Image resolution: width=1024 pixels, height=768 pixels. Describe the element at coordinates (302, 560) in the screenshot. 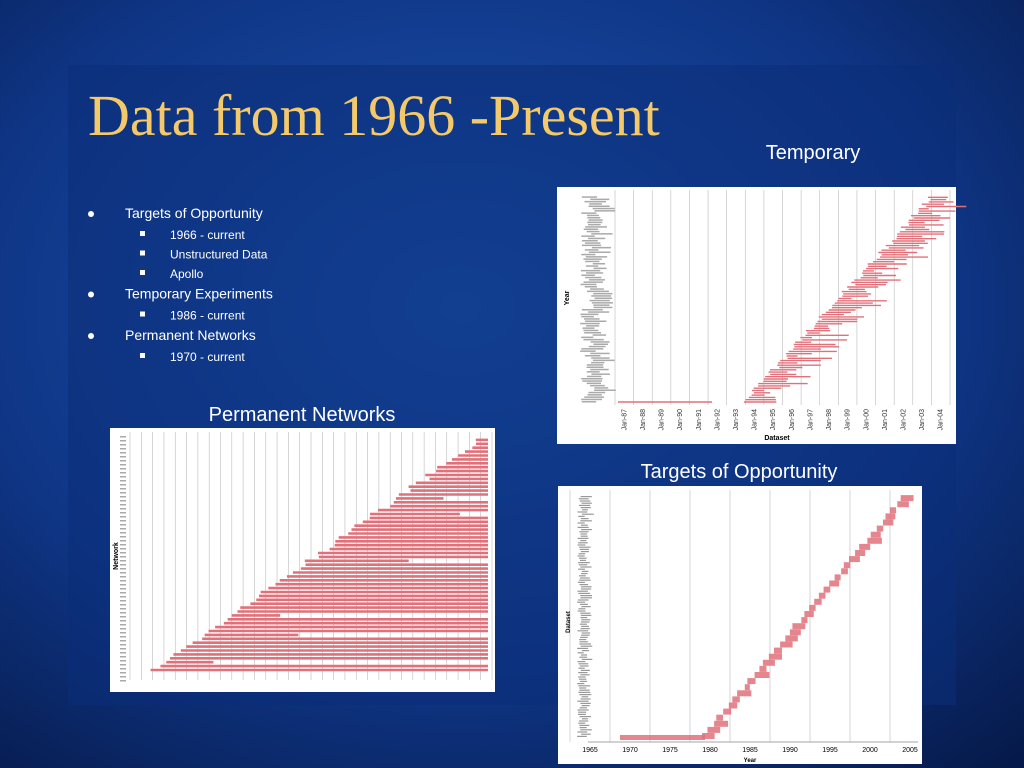

I see `figure-permanent` at that location.